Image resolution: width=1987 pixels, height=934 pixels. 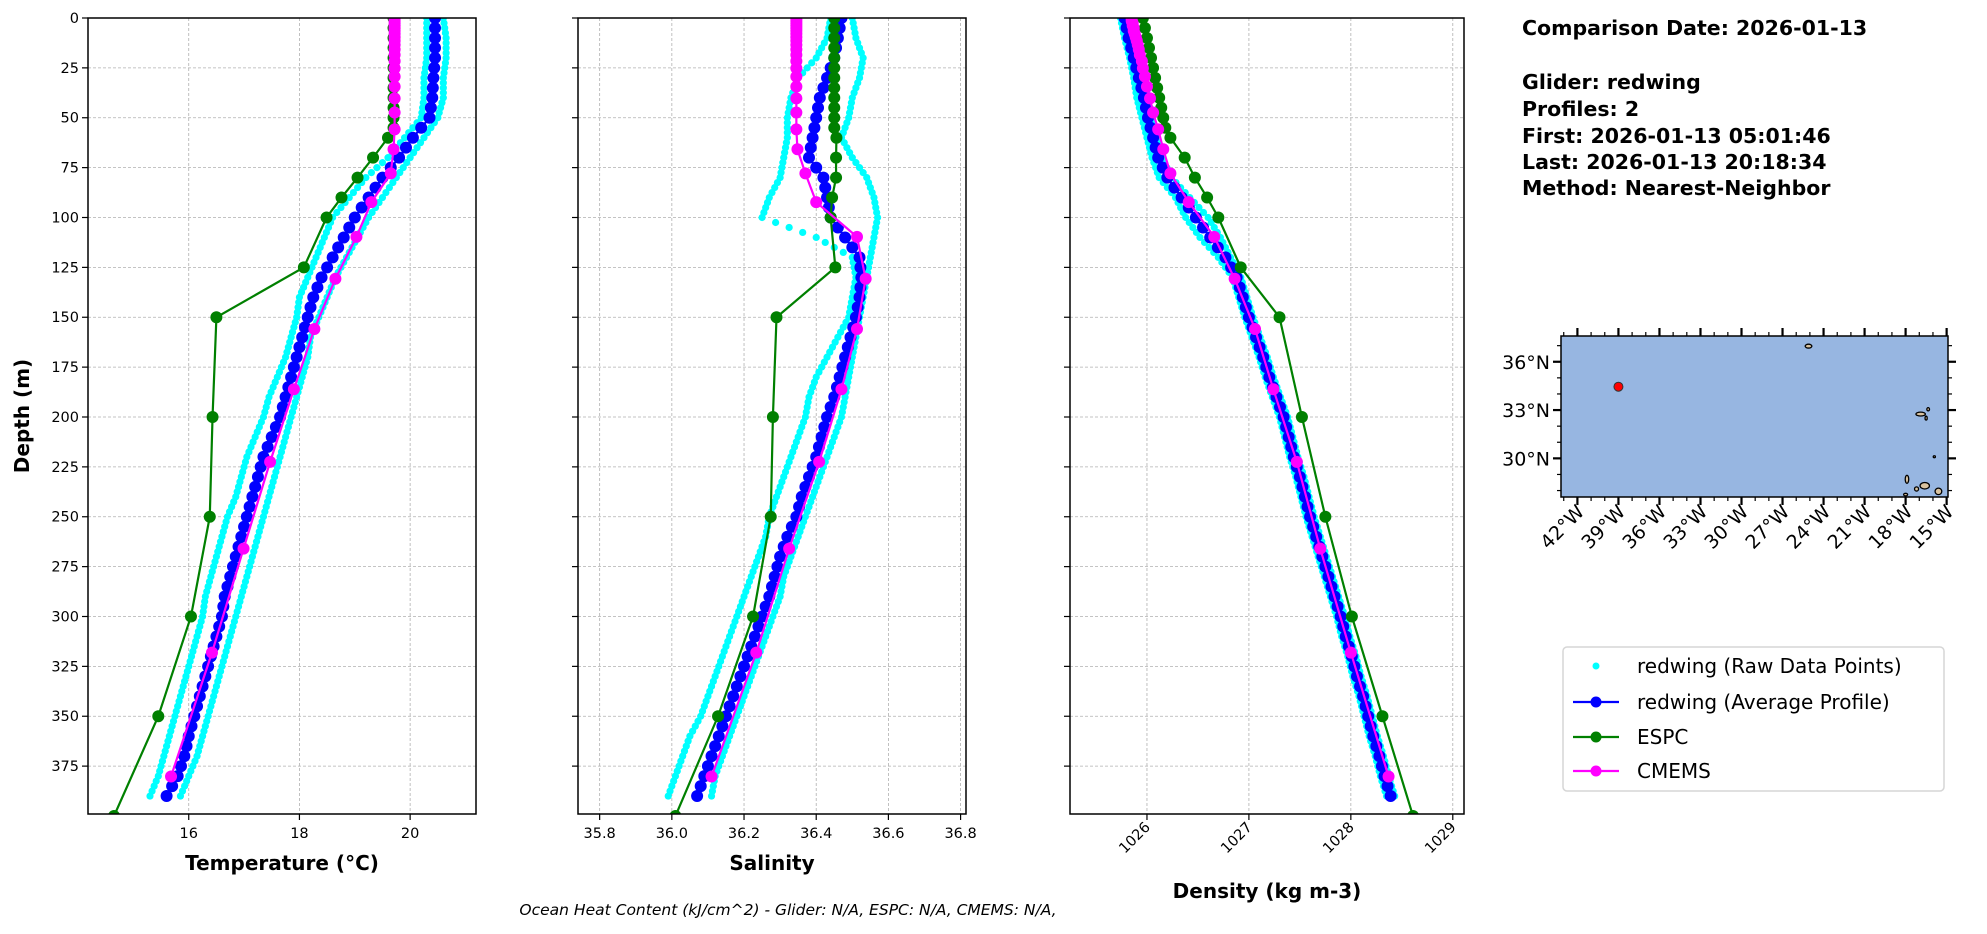 What do you see at coordinates (1694, 28) in the screenshot?
I see `comparison-date: Comparison Date: 2026-01-13` at bounding box center [1694, 28].